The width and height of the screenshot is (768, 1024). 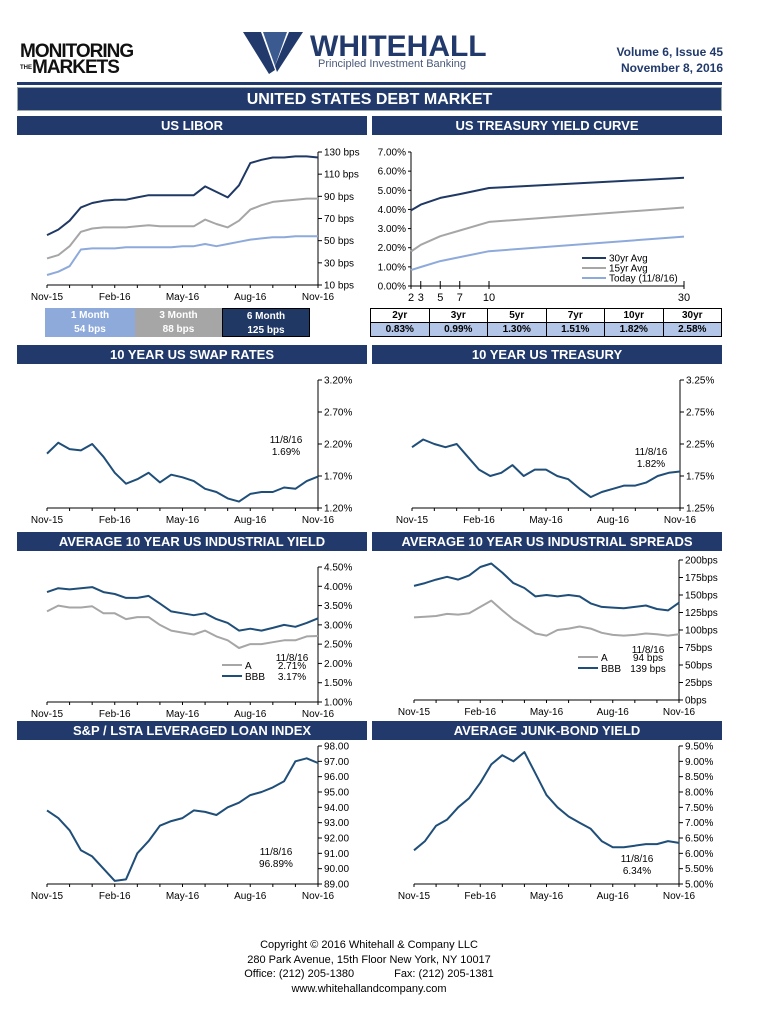 What do you see at coordinates (546, 315) in the screenshot?
I see `yield-table-header: 2yr 3yr 5yr 7yr 10yr 30yr` at bounding box center [546, 315].